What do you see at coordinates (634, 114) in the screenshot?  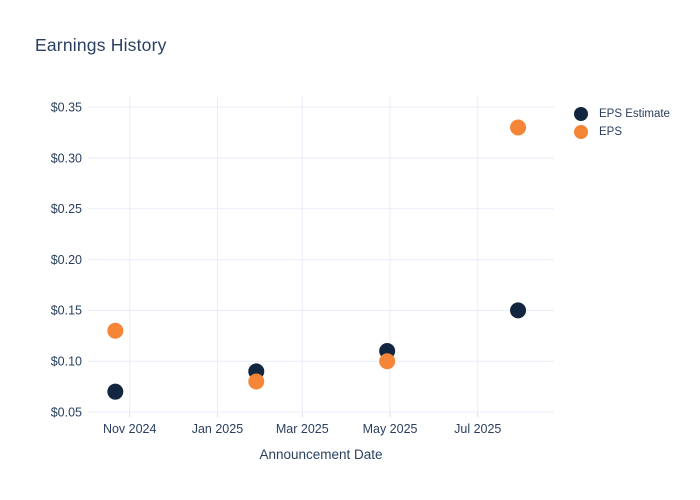 I see `legend-label-eps-estimate: EPS Estimate` at bounding box center [634, 114].